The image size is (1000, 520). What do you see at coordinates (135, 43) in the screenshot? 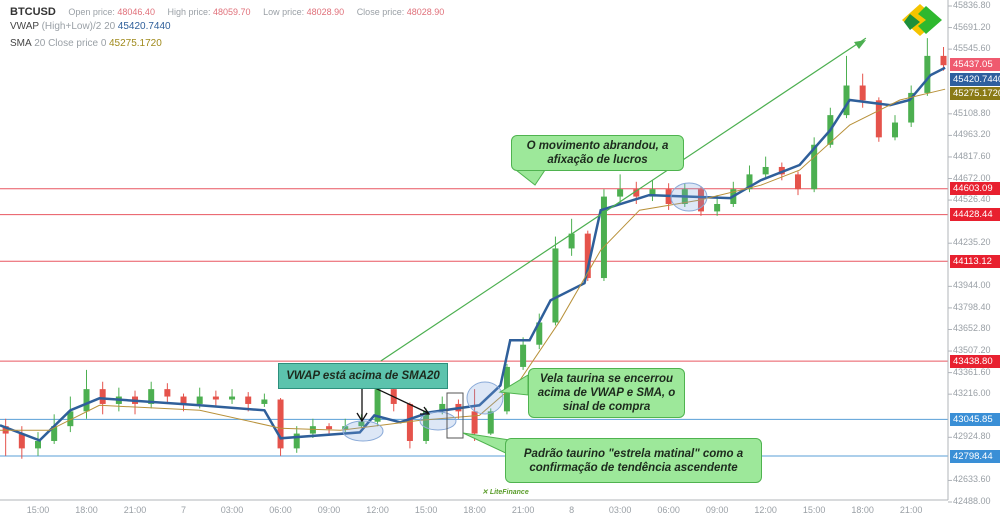
I see `sma-value: 45275.1720` at bounding box center [135, 43].